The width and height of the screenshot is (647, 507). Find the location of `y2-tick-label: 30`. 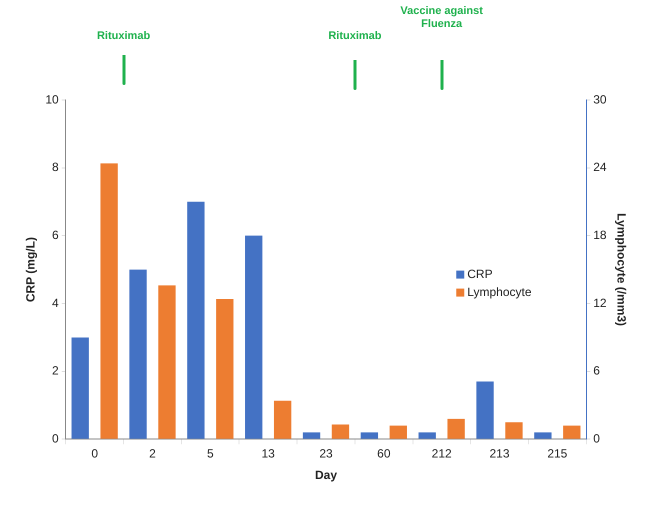

y2-tick-label: 30 is located at coordinates (600, 99).